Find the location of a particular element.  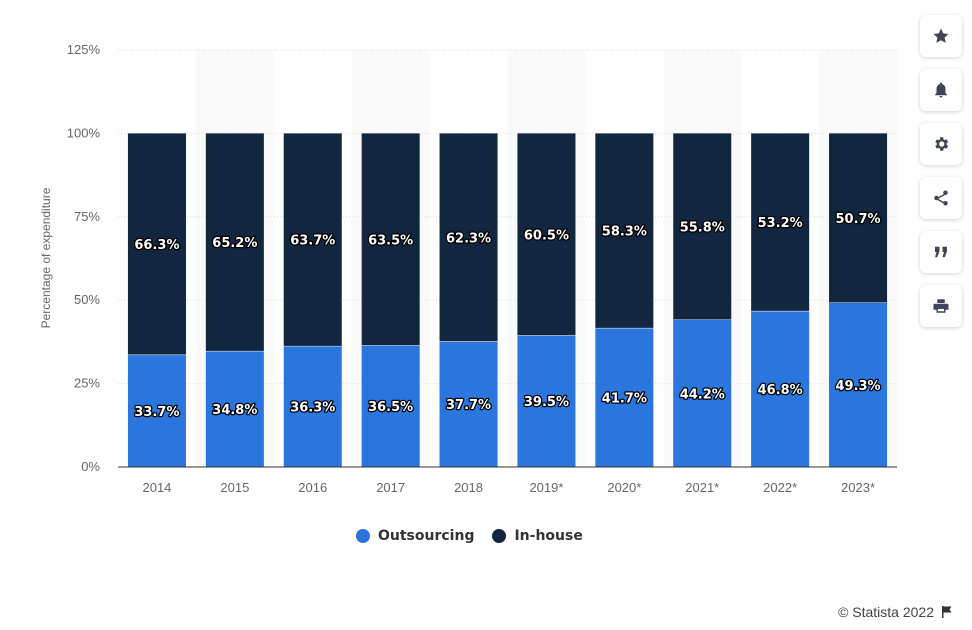

data-label: 53.2% is located at coordinates (780, 223).